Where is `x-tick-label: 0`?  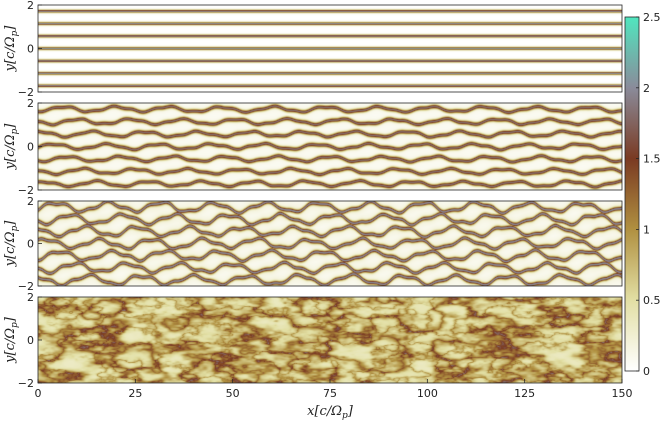 x-tick-label: 0 is located at coordinates (38, 393).